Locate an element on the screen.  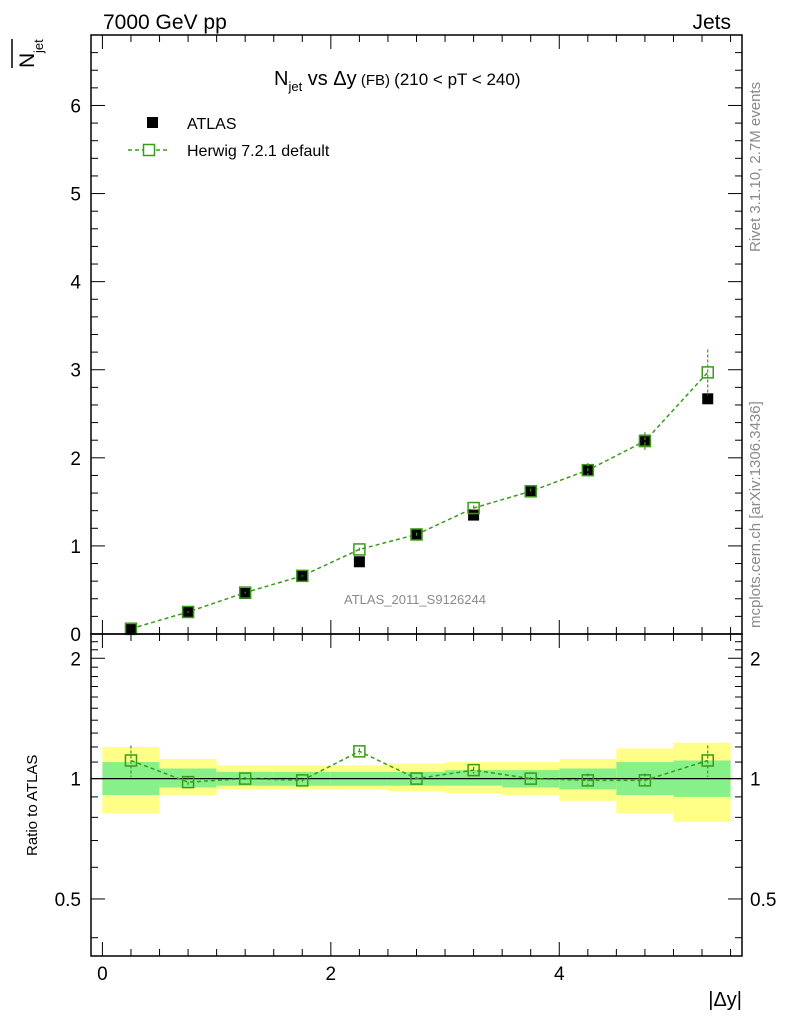
legend: ATLAS Herwig 7.2.1 default is located at coordinates (229, 138).